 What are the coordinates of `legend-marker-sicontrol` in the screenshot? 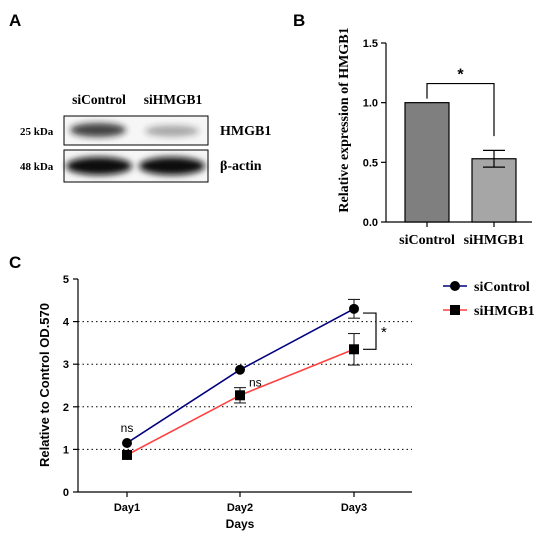 It's located at (455, 286).